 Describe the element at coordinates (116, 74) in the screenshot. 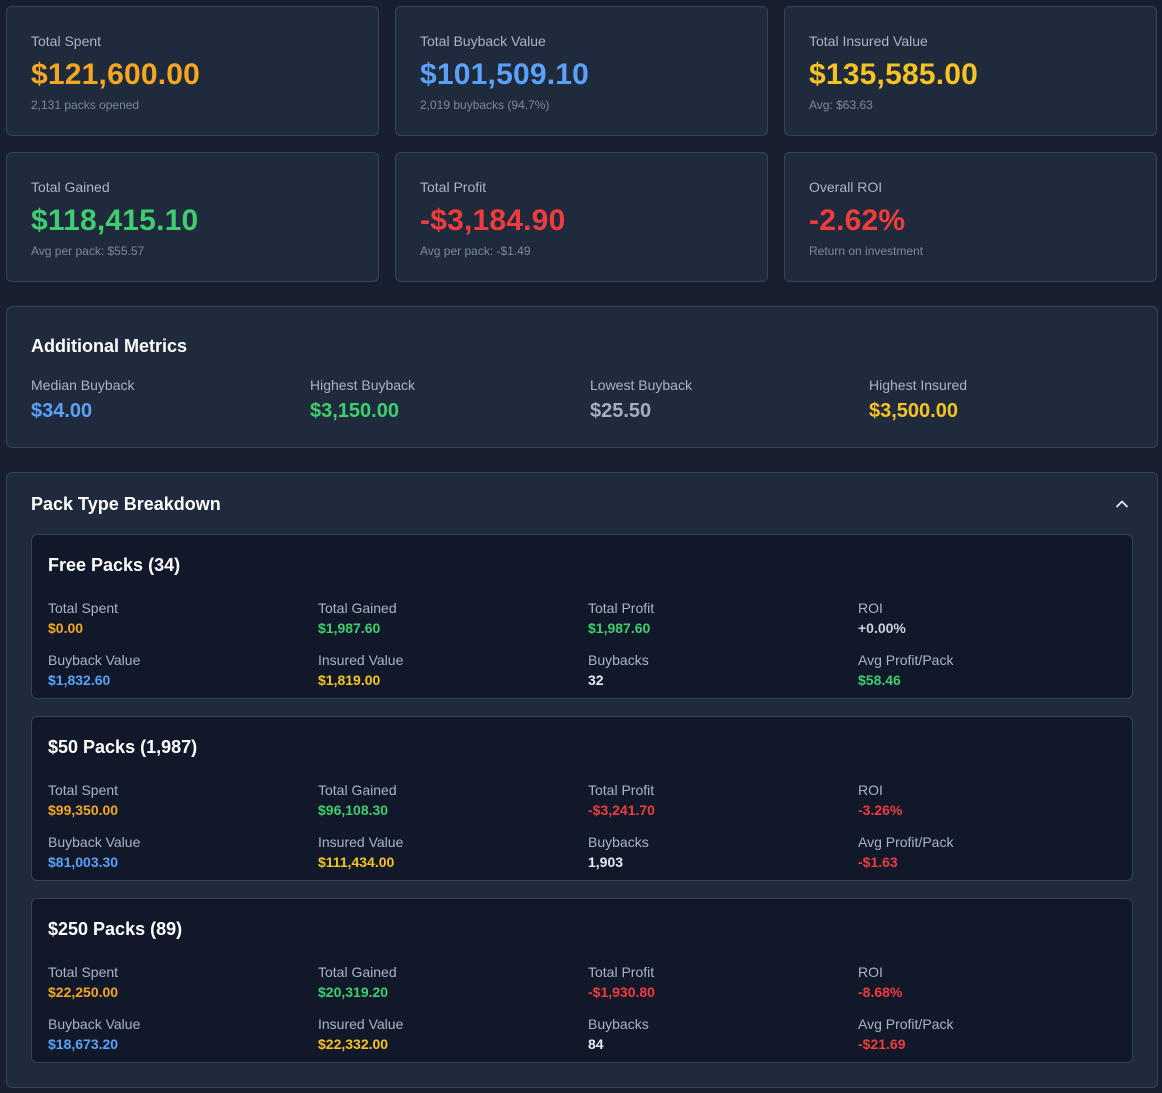

I see `stat-value: $121,600.00` at that location.